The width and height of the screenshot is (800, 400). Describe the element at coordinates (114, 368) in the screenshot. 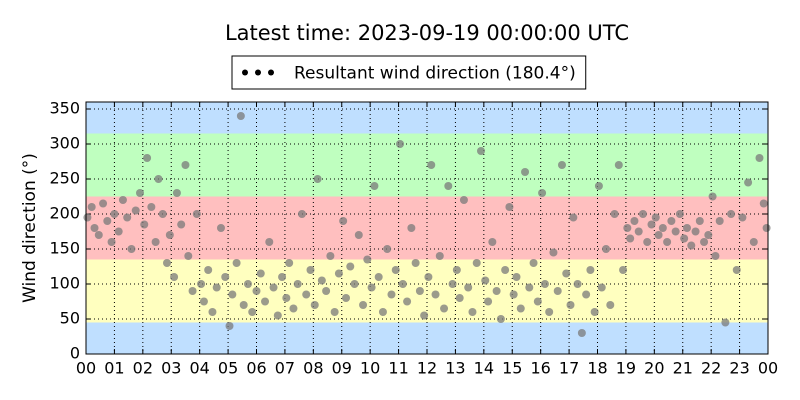

I see `x-tick-label: 01` at that location.